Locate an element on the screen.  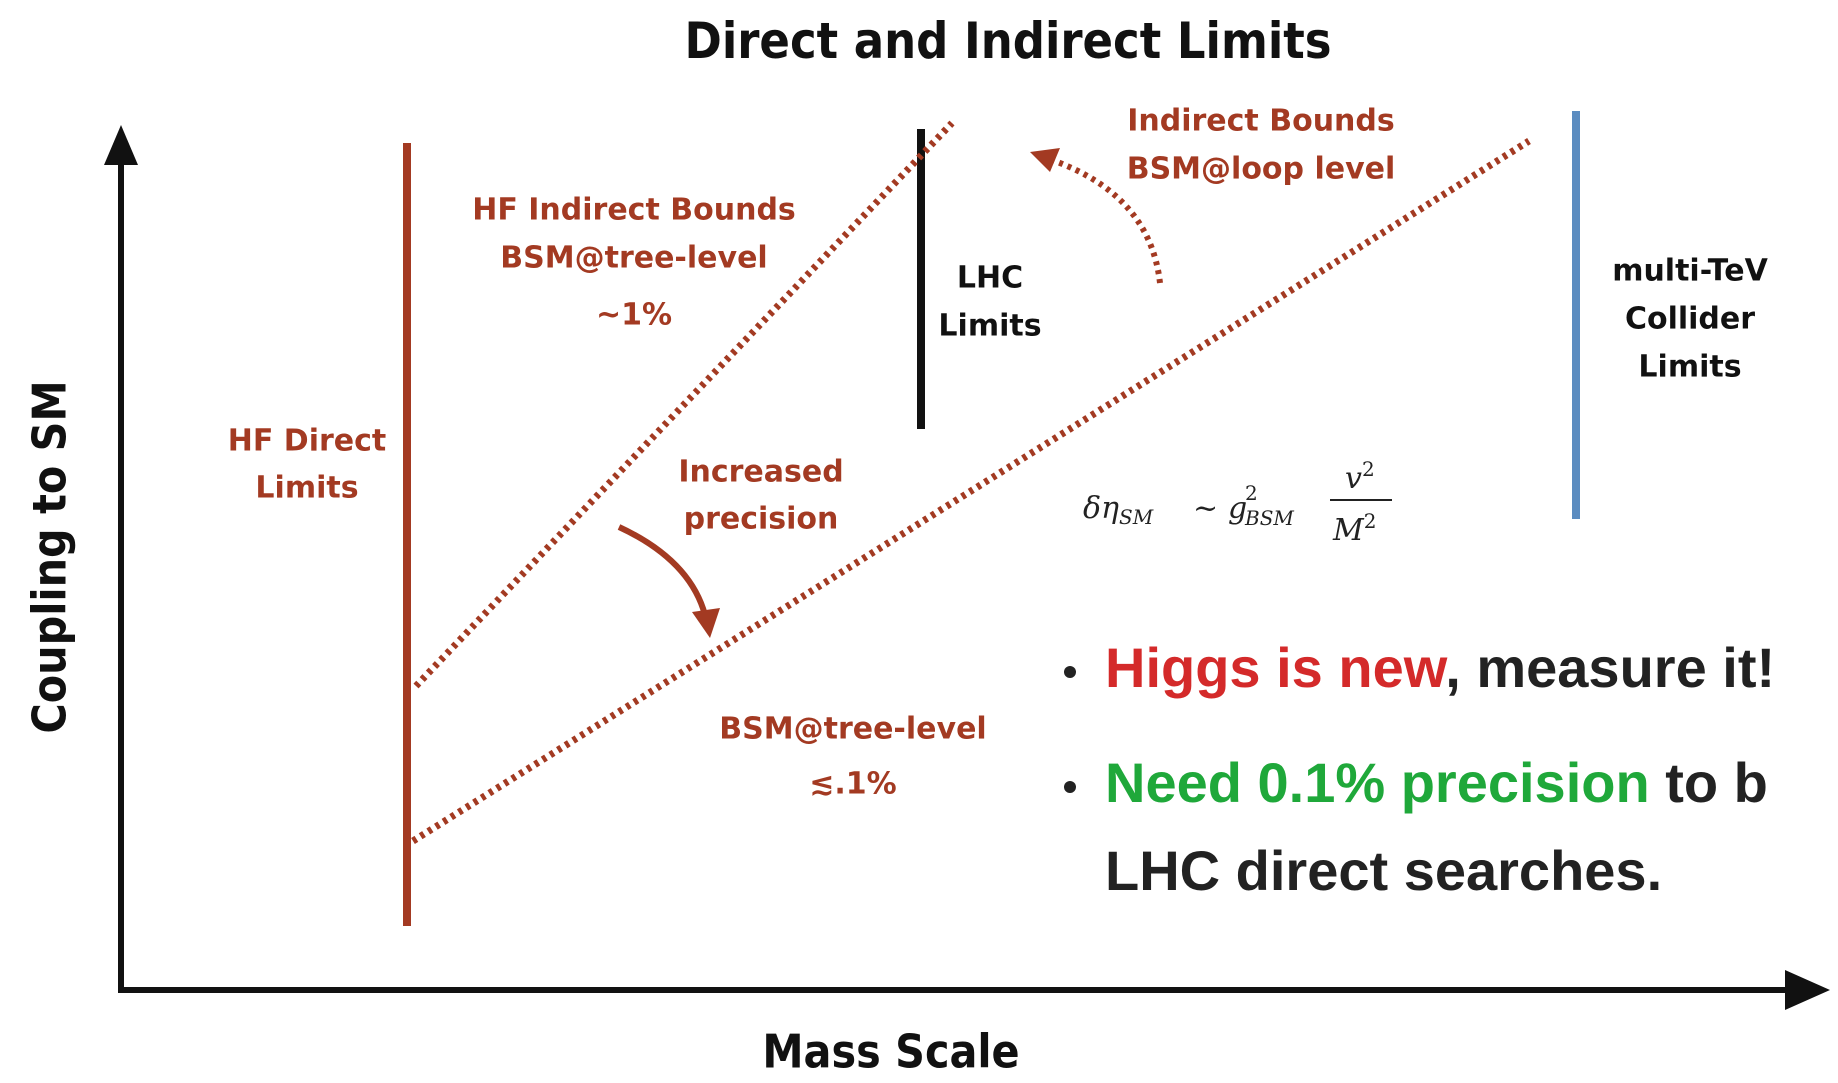
formula-den: M2 is located at coordinates (1354, 528).